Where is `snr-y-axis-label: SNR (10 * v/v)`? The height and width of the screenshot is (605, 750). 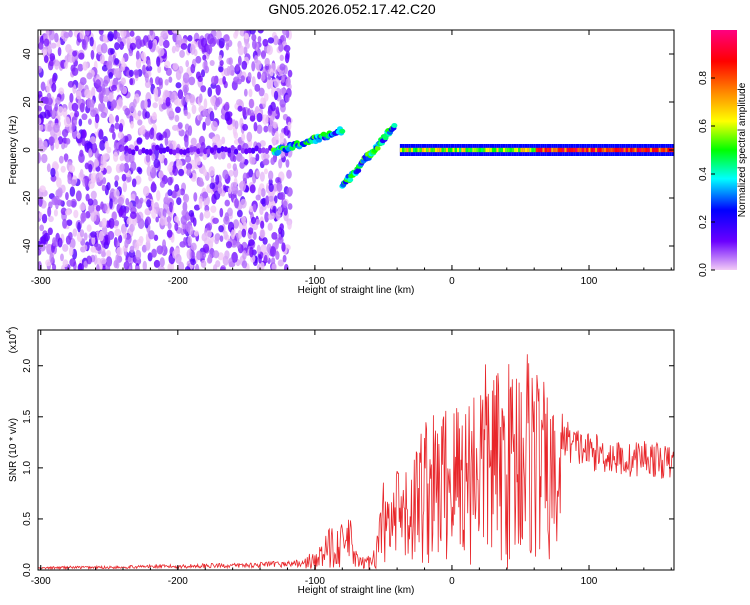
snr-y-axis-label: SNR (10 * v/v) is located at coordinates (13, 450).